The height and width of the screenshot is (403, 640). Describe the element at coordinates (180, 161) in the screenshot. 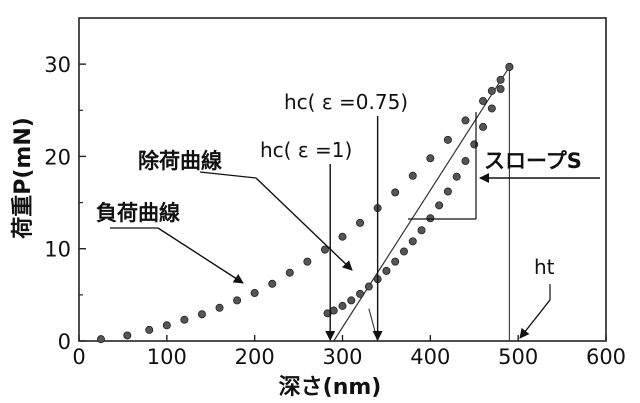

I see `label-unloading-curve: 除荷曲線` at that location.